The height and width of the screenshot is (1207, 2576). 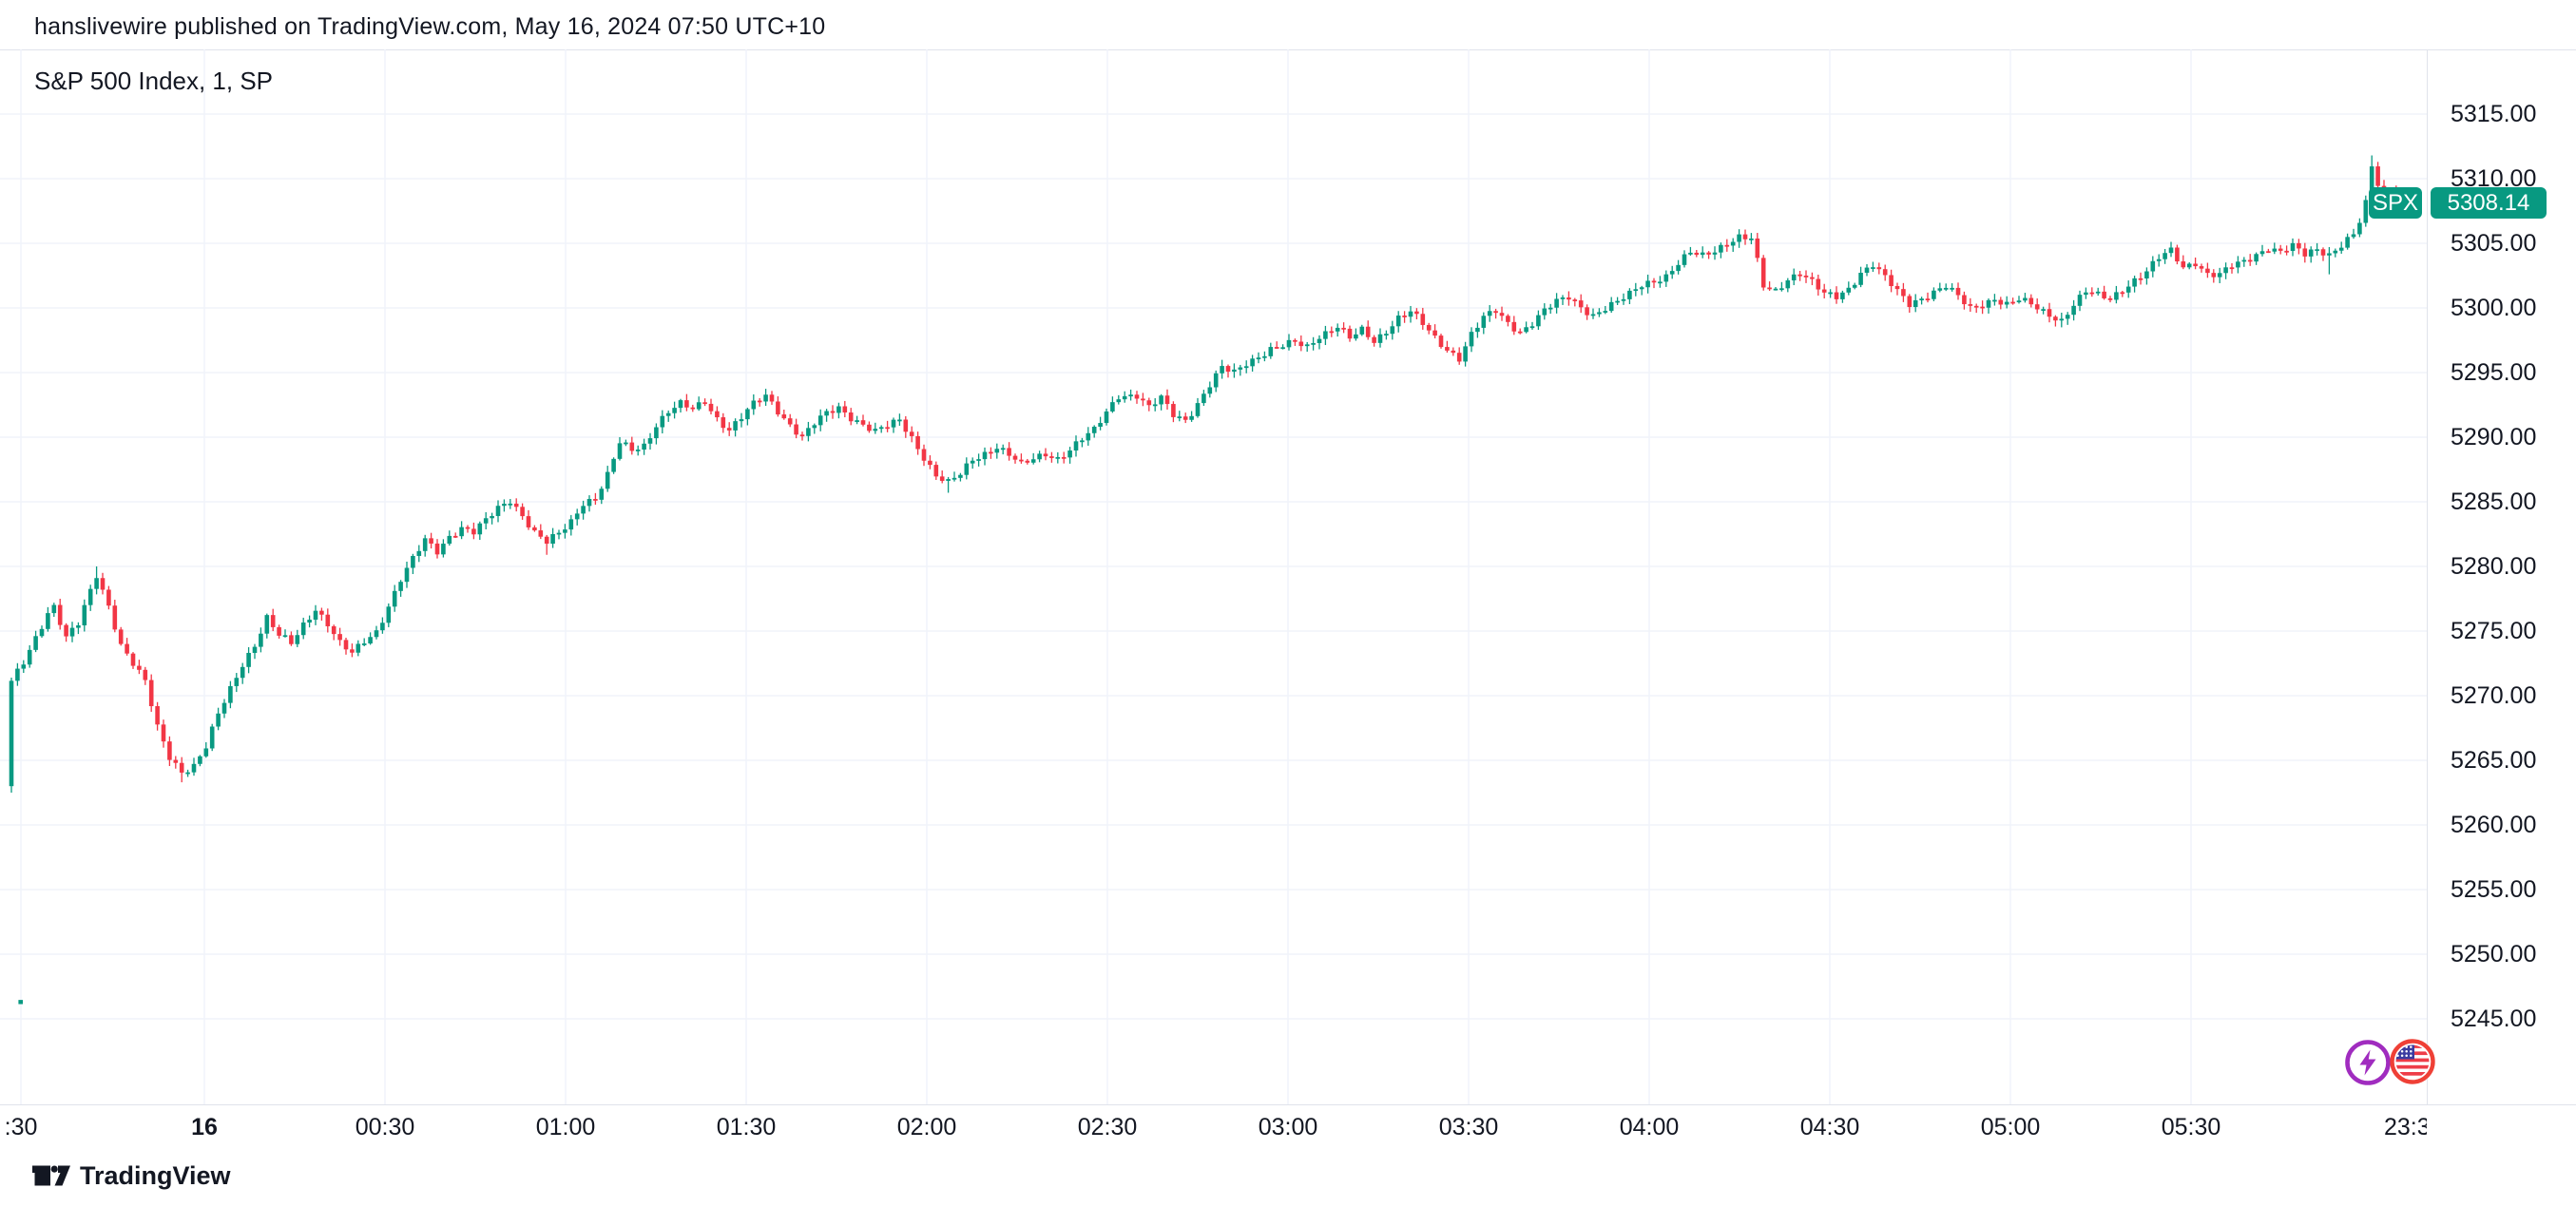 What do you see at coordinates (2368, 1062) in the screenshot?
I see `lightning-icon` at bounding box center [2368, 1062].